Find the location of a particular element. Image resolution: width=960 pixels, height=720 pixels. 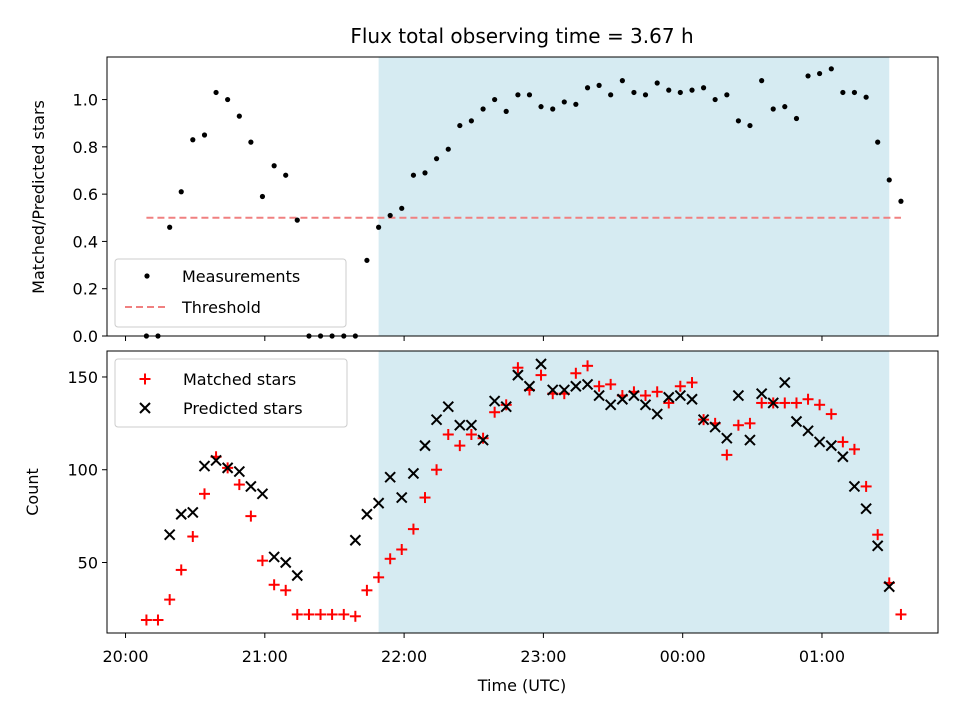

legend-matched-marker is located at coordinates (145, 379).